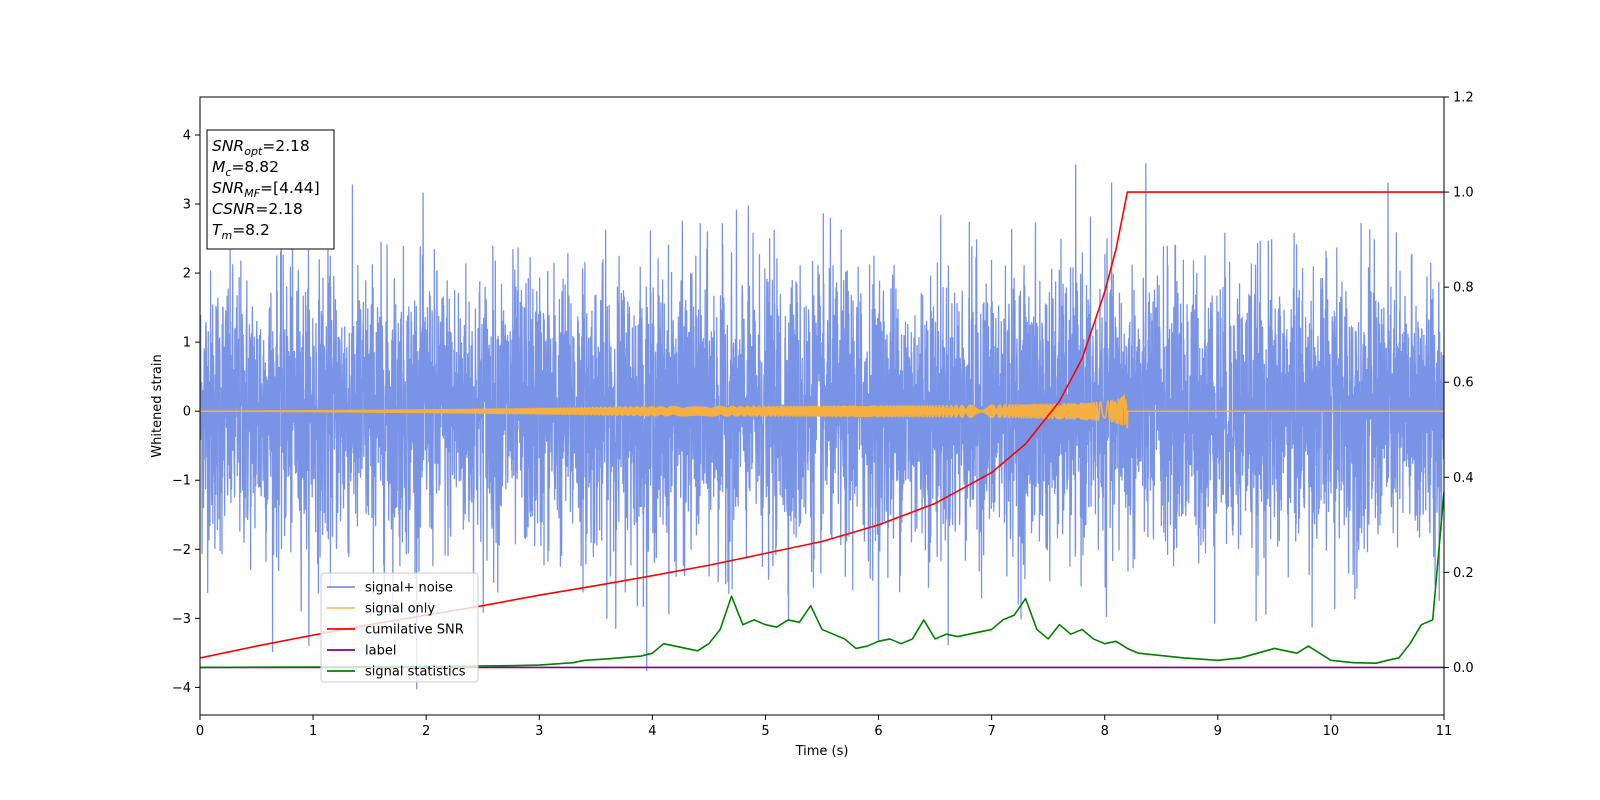  What do you see at coordinates (255, 167) in the screenshot?
I see `info-value: =8.82` at bounding box center [255, 167].